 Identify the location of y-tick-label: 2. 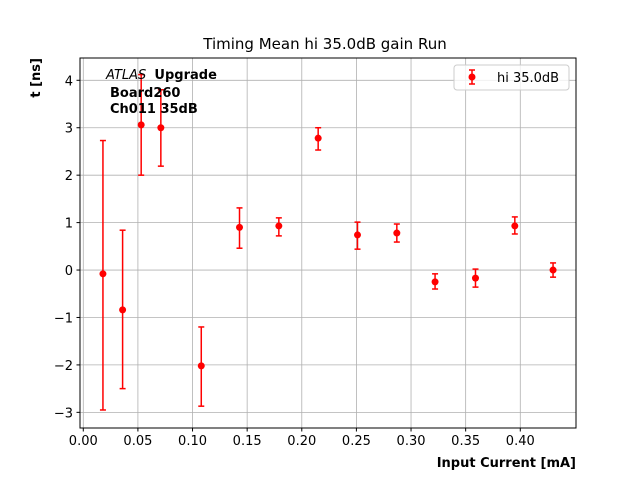
(69, 176).